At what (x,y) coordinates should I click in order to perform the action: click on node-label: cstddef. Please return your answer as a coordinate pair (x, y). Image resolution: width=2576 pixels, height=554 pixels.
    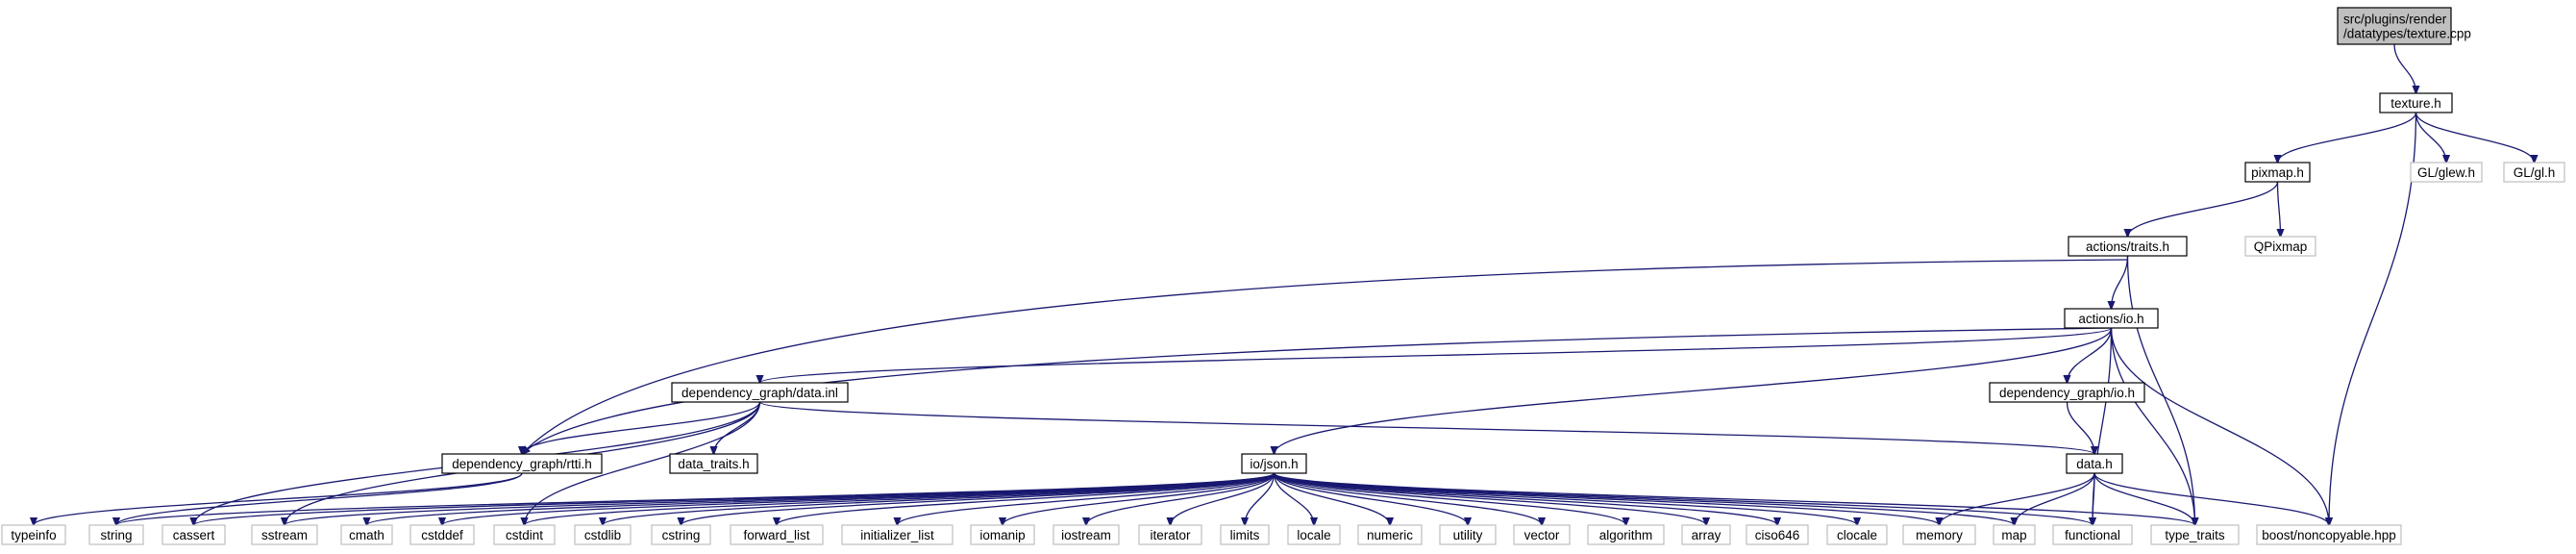
    Looking at the image, I should click on (442, 535).